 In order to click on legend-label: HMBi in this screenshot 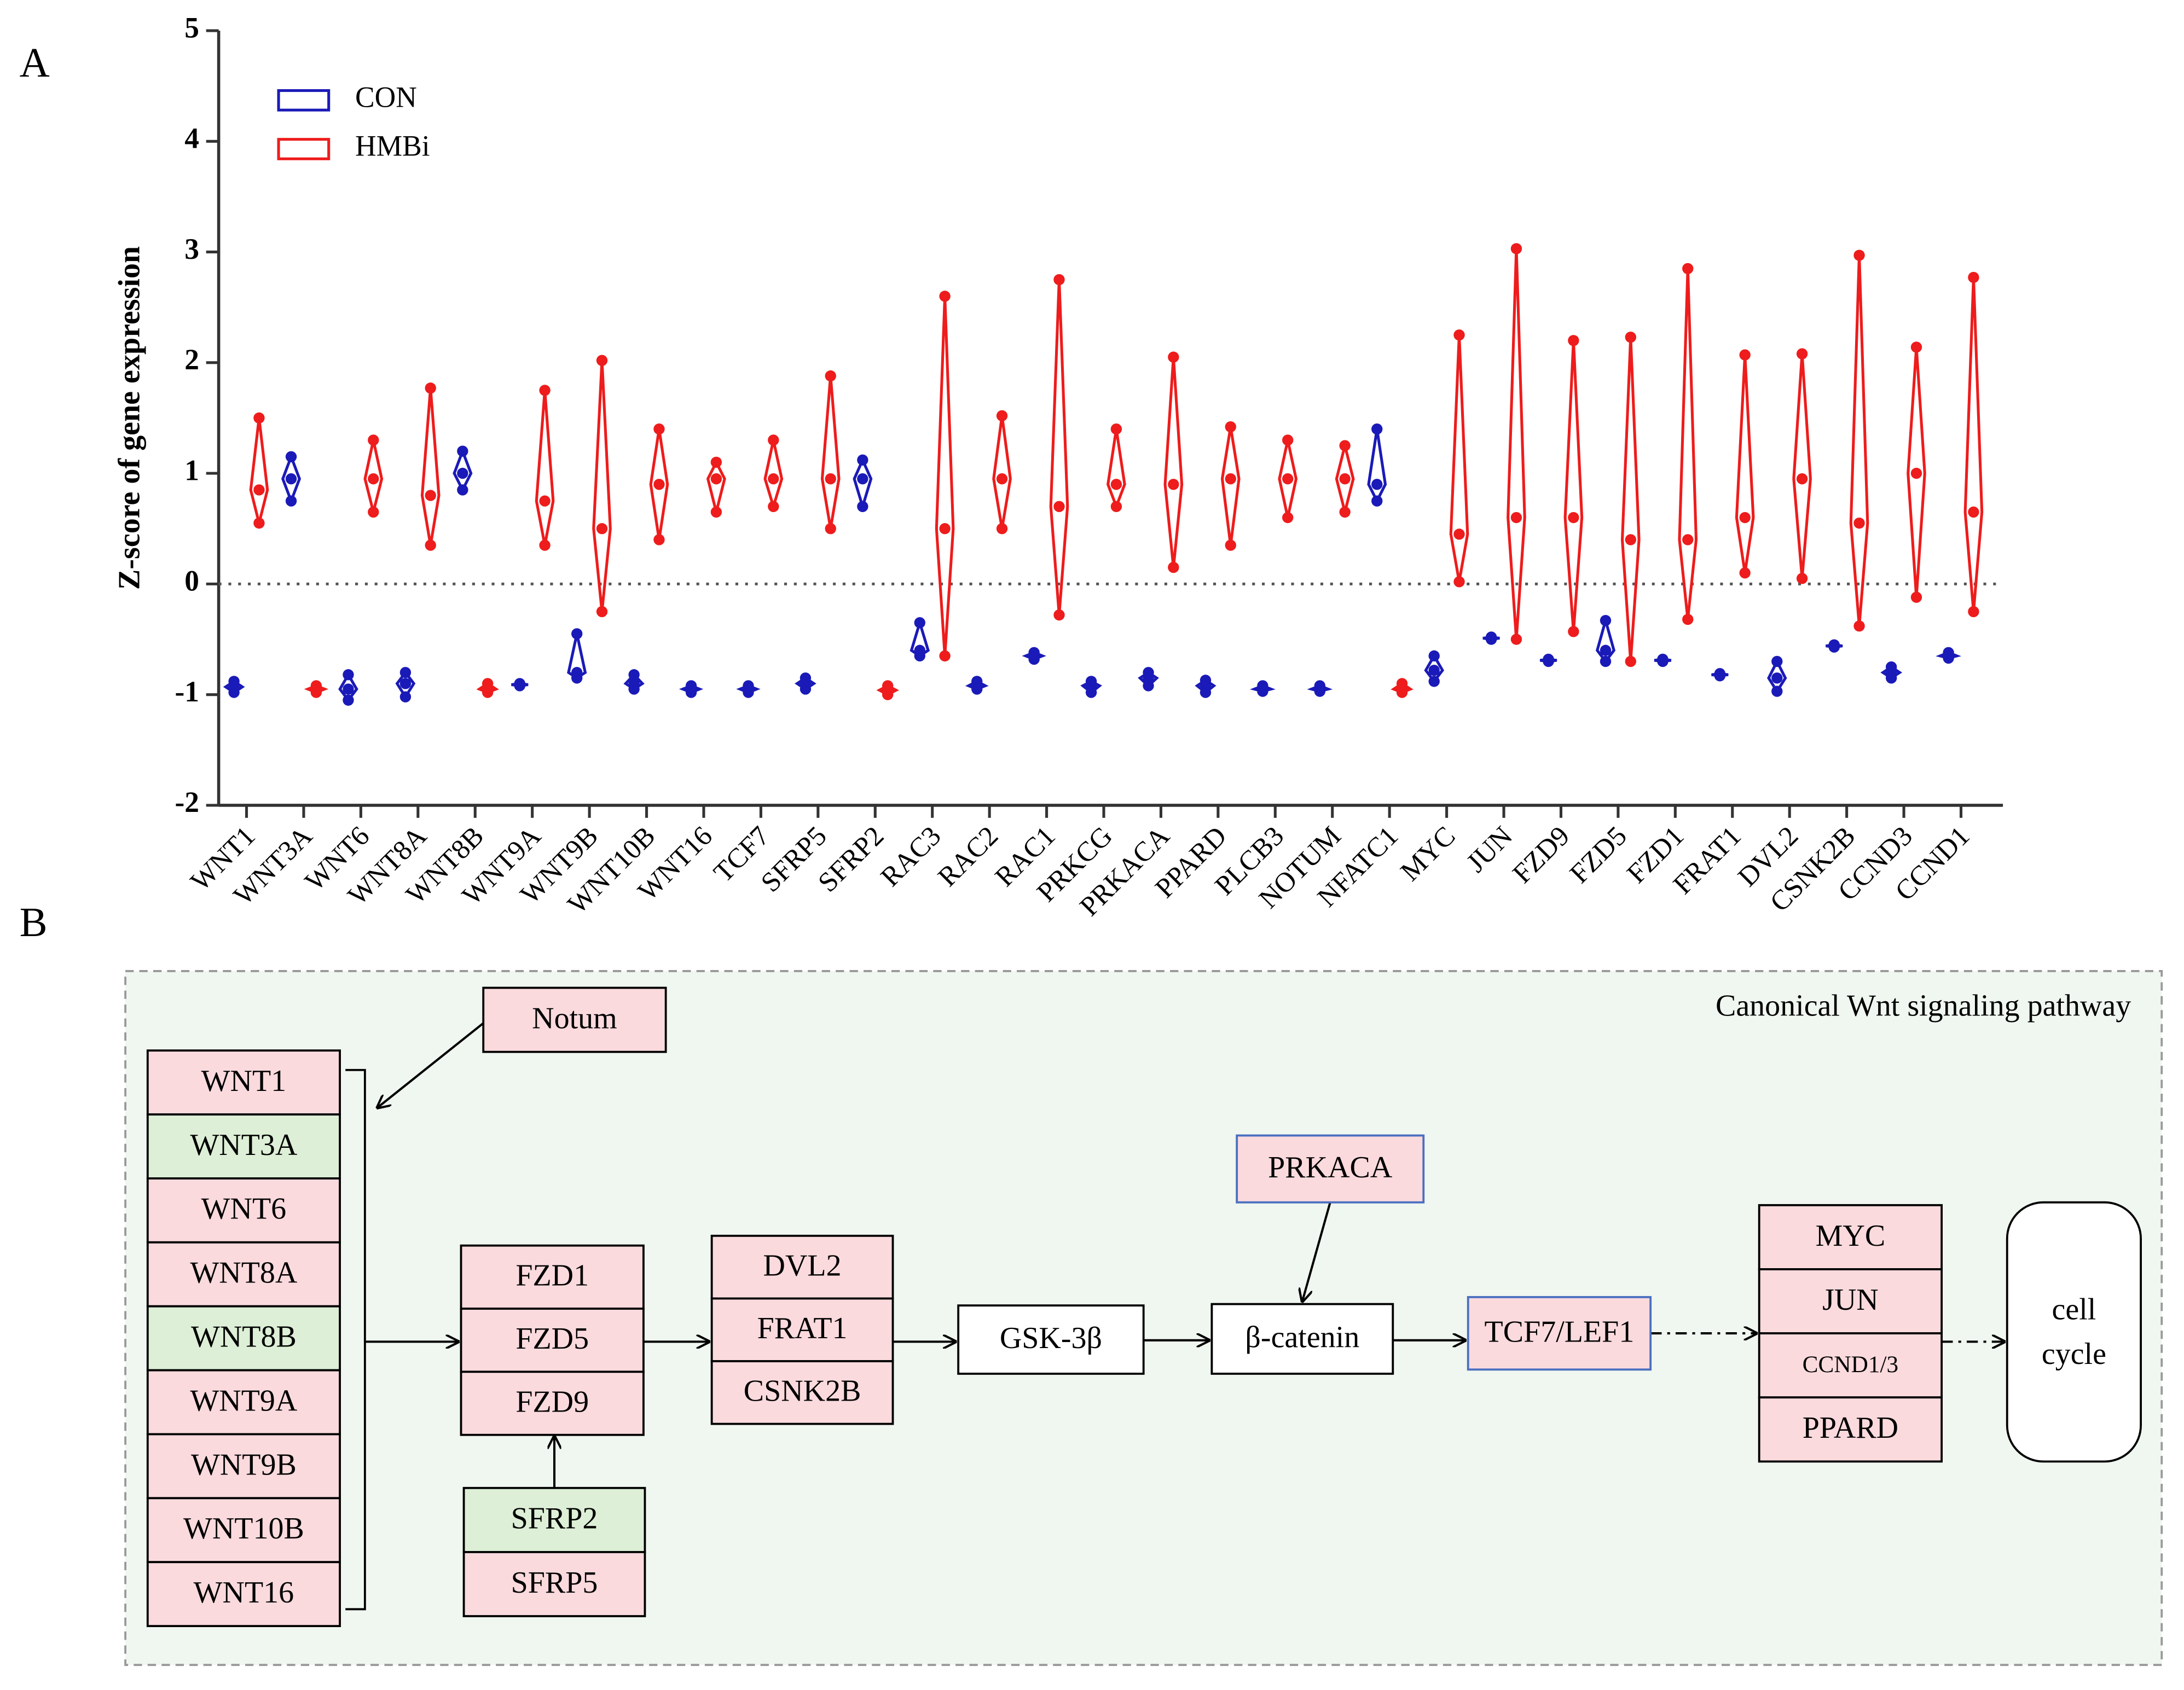, I will do `click(392, 146)`.